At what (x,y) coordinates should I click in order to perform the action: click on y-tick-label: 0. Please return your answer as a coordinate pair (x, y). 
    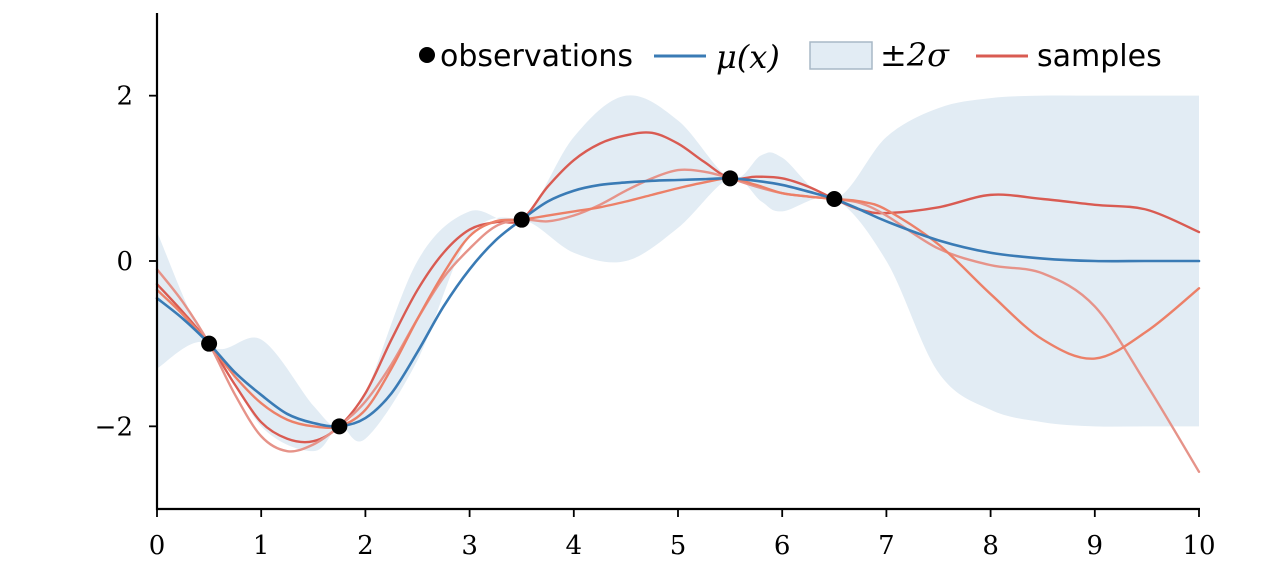
    Looking at the image, I should click on (124, 262).